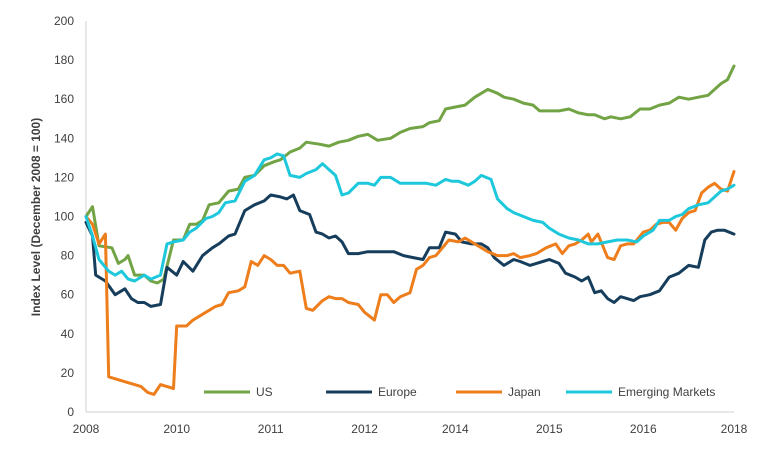 Image resolution: width=764 pixels, height=464 pixels. What do you see at coordinates (70, 412) in the screenshot?
I see `y-tick-label: 0` at bounding box center [70, 412].